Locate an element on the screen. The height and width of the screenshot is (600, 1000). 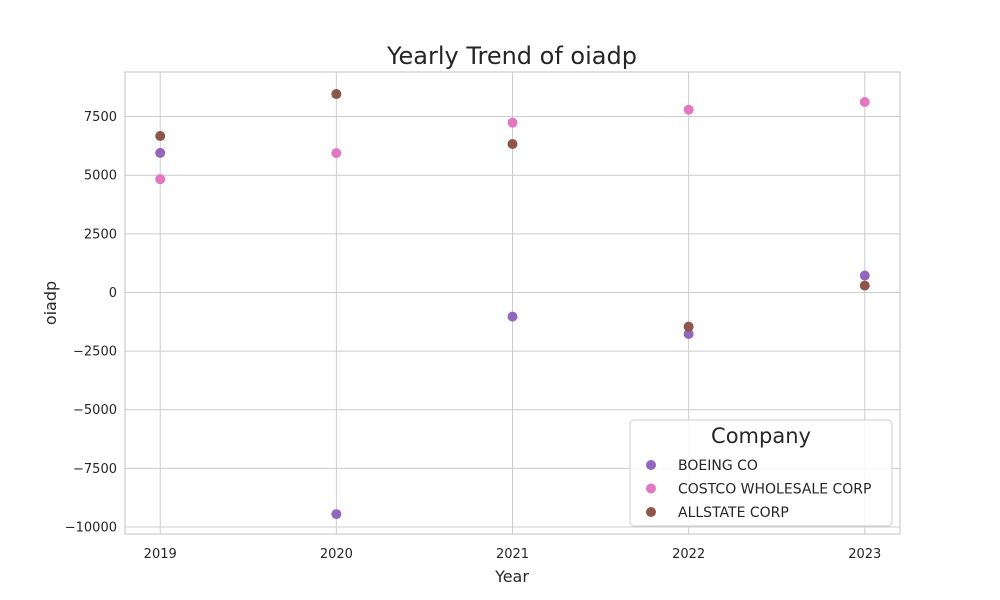
x-tick-label: 2020 is located at coordinates (336, 554).